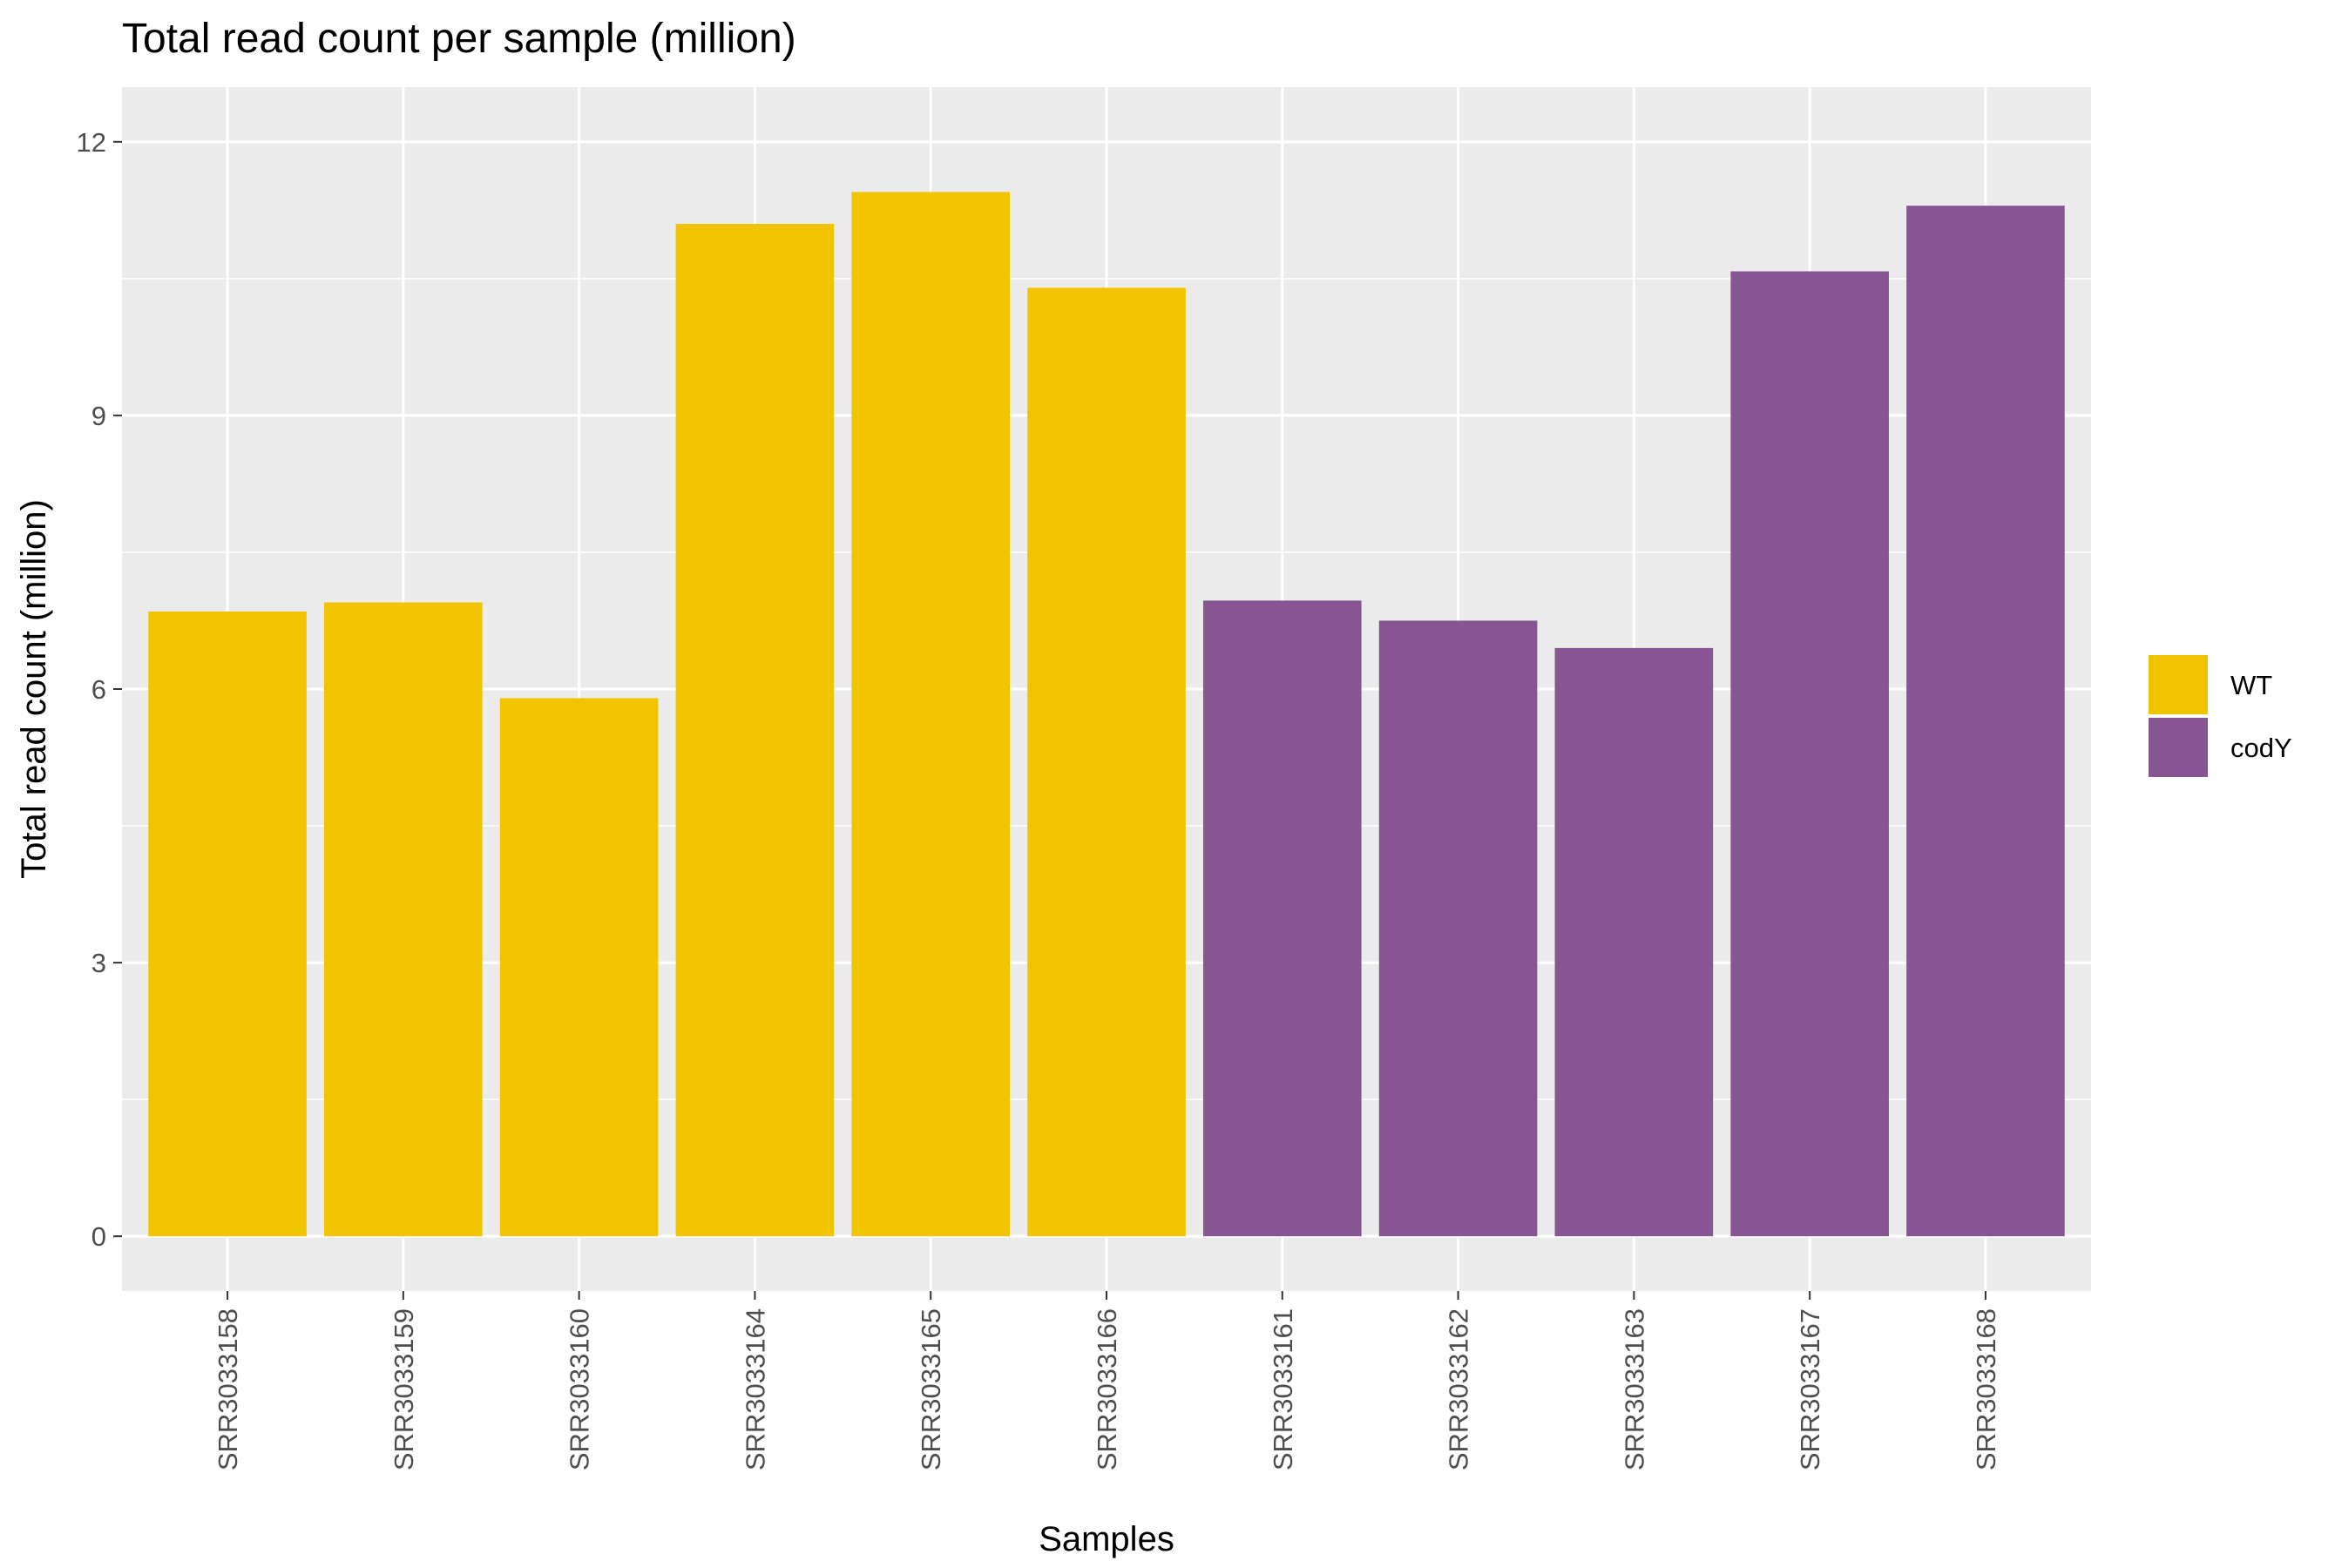  I want to click on x-tick-label: SRR3033165, so click(931, 1389).